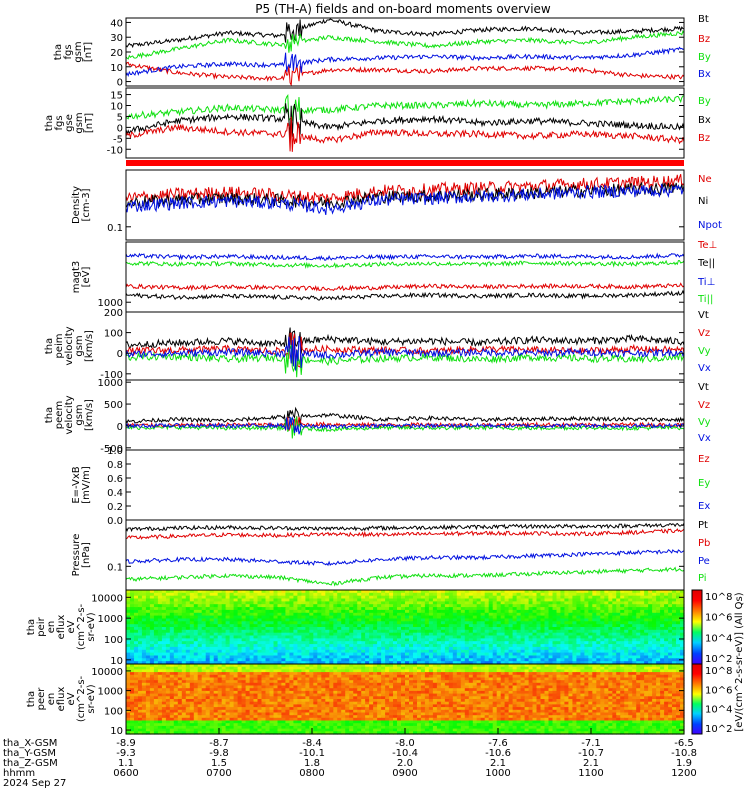  I want to click on y-tick-label: 1000, so click(110, 619).